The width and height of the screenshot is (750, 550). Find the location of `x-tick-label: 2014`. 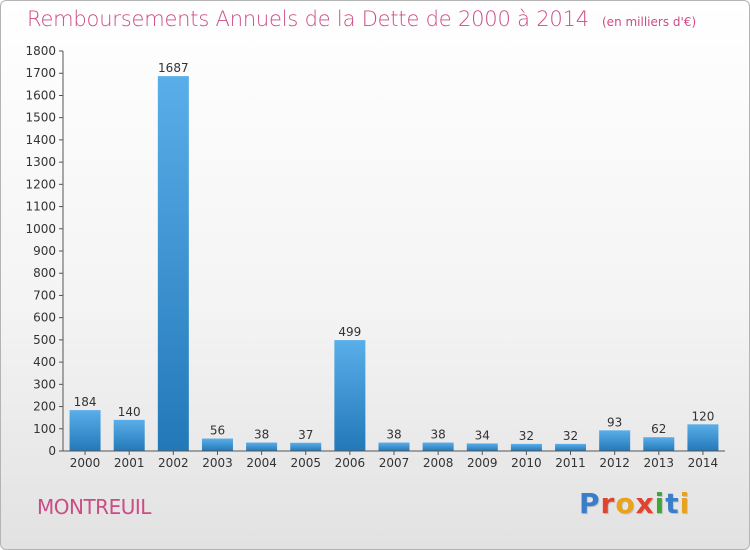

x-tick-label: 2014 is located at coordinates (703, 463).